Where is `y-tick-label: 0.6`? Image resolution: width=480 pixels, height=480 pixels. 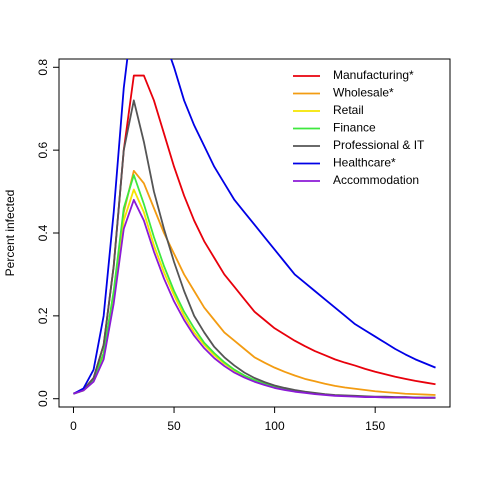 y-tick-label: 0.6 is located at coordinates (43, 149).